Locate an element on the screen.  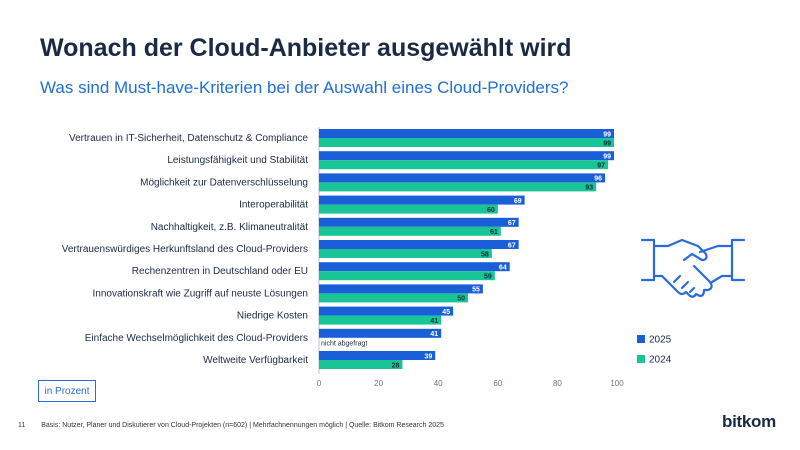
bitkom-logo: bitkom is located at coordinates (749, 421).